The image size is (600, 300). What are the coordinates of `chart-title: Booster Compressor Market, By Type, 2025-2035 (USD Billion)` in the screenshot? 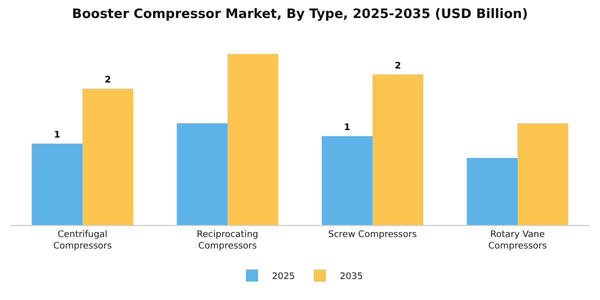 It's located at (300, 14).